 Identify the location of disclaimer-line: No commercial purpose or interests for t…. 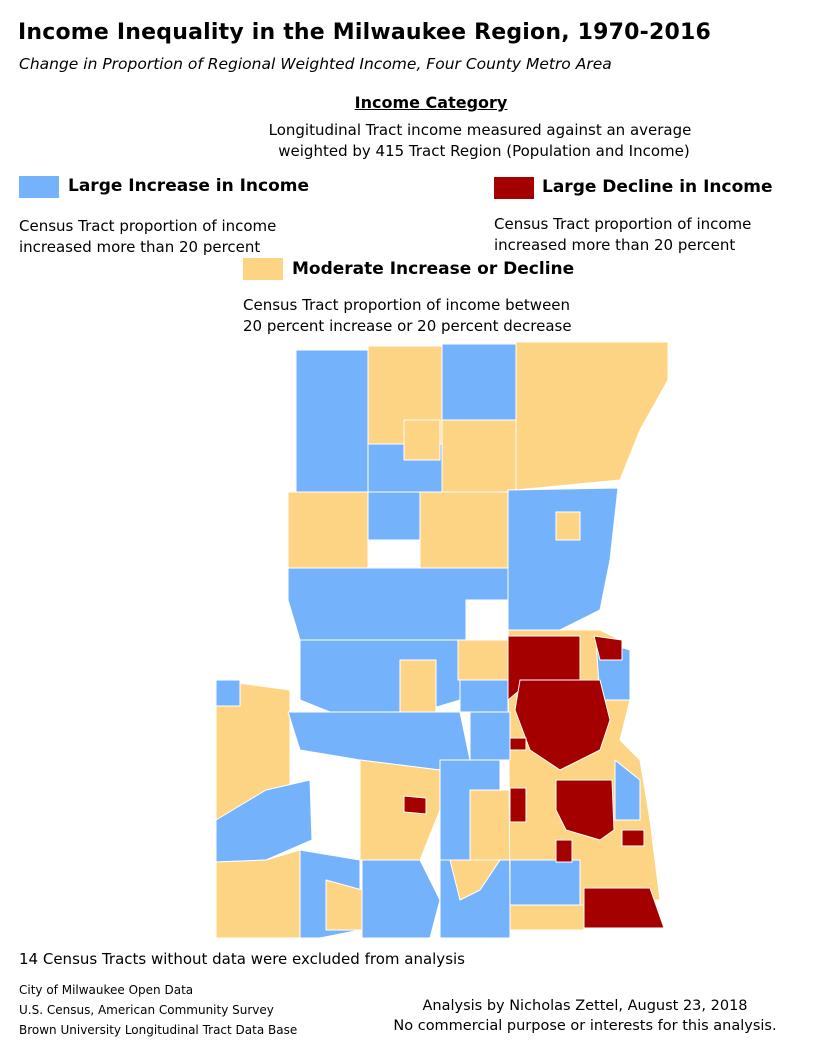
(585, 1026).